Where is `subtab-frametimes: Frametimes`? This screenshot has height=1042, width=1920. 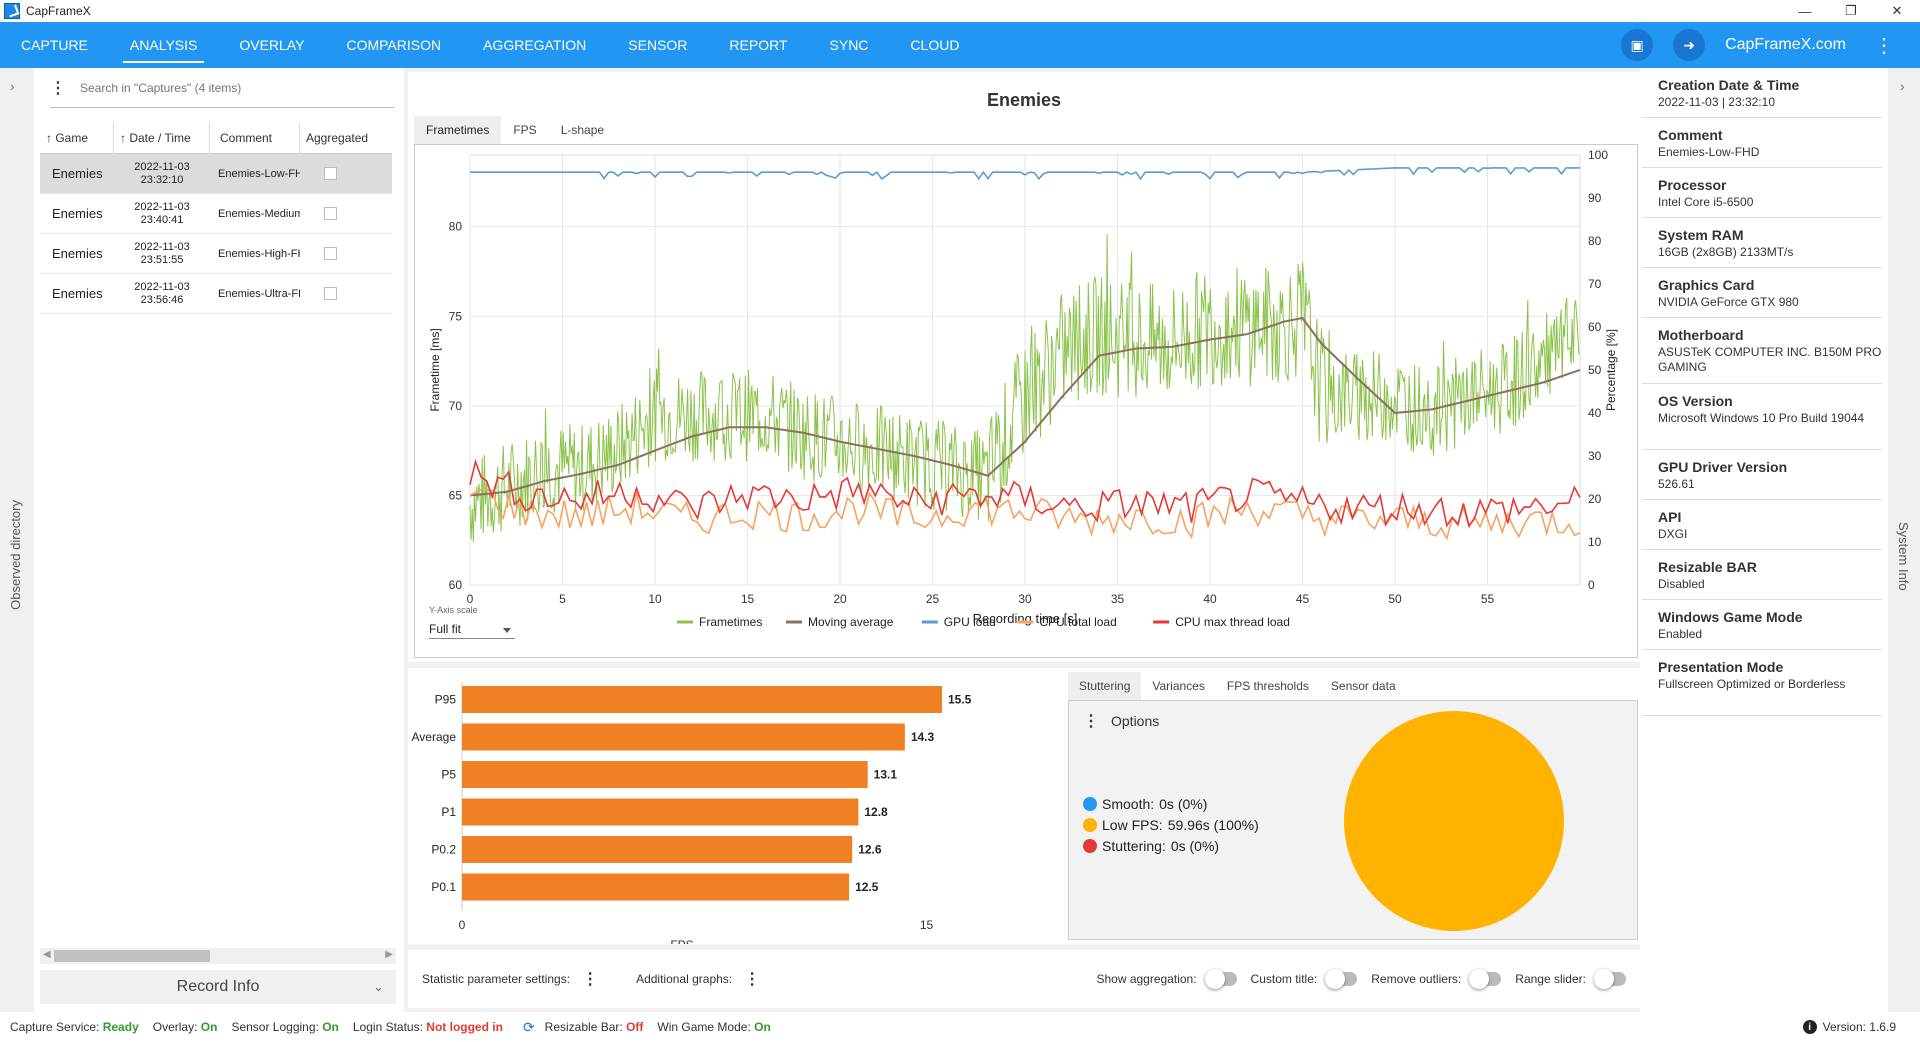
subtab-frametimes: Frametimes is located at coordinates (458, 130).